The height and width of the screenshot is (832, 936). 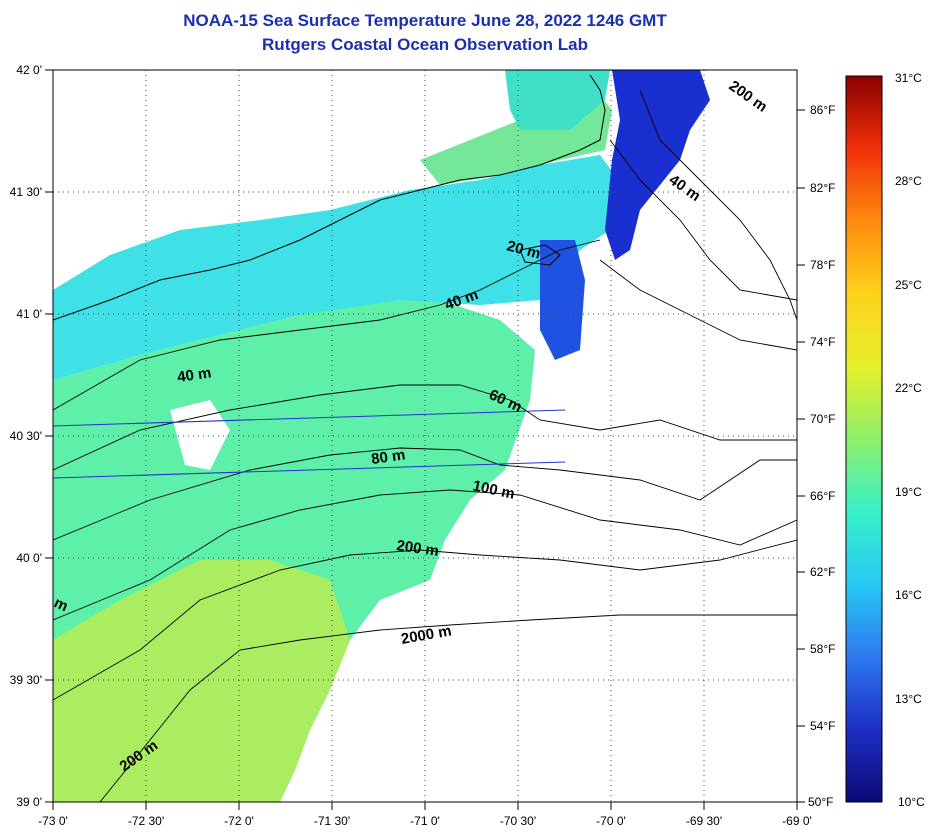 What do you see at coordinates (864, 439) in the screenshot?
I see `colorbar-gradient` at bounding box center [864, 439].